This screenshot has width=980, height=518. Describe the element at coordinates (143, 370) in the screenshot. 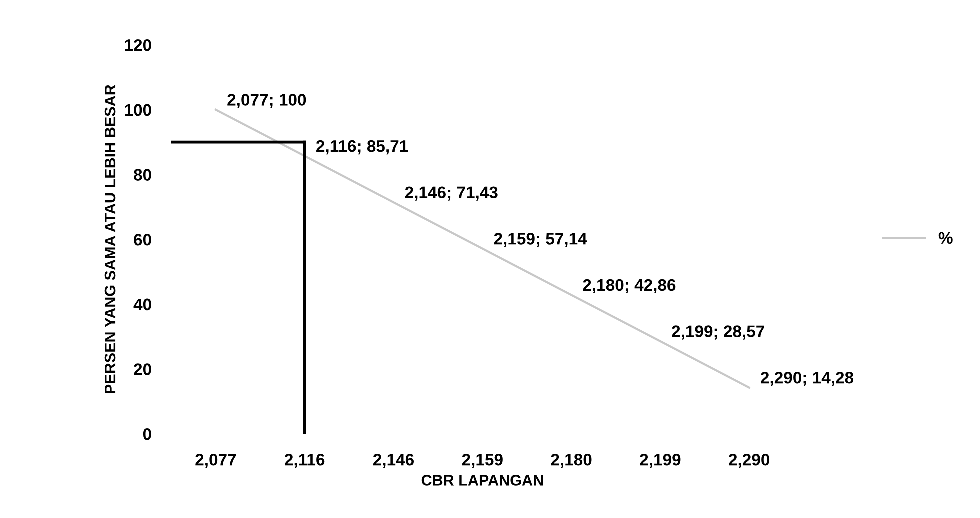

I see `y-tick-label: 20` at that location.